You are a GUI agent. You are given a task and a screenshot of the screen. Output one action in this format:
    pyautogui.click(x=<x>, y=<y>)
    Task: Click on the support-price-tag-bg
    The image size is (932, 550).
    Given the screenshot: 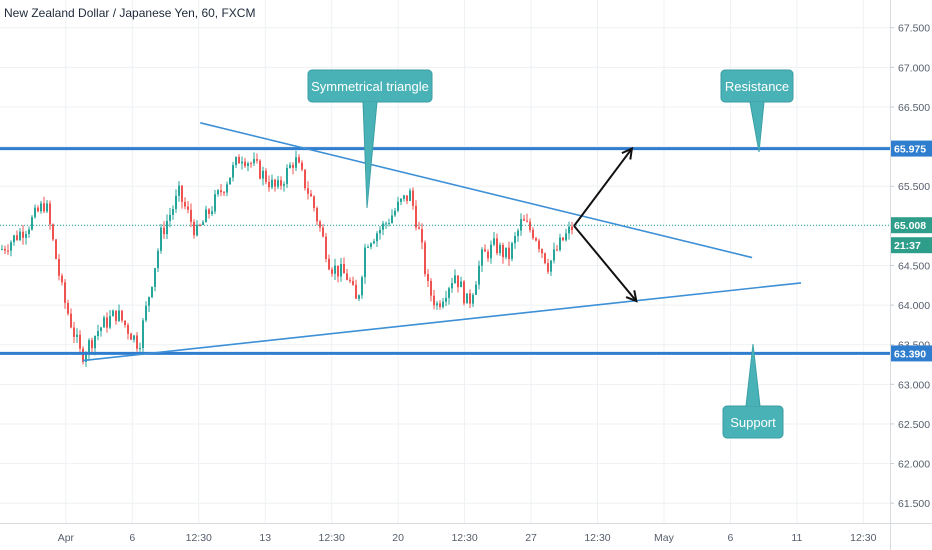 What is the action you would take?
    pyautogui.click(x=911, y=353)
    